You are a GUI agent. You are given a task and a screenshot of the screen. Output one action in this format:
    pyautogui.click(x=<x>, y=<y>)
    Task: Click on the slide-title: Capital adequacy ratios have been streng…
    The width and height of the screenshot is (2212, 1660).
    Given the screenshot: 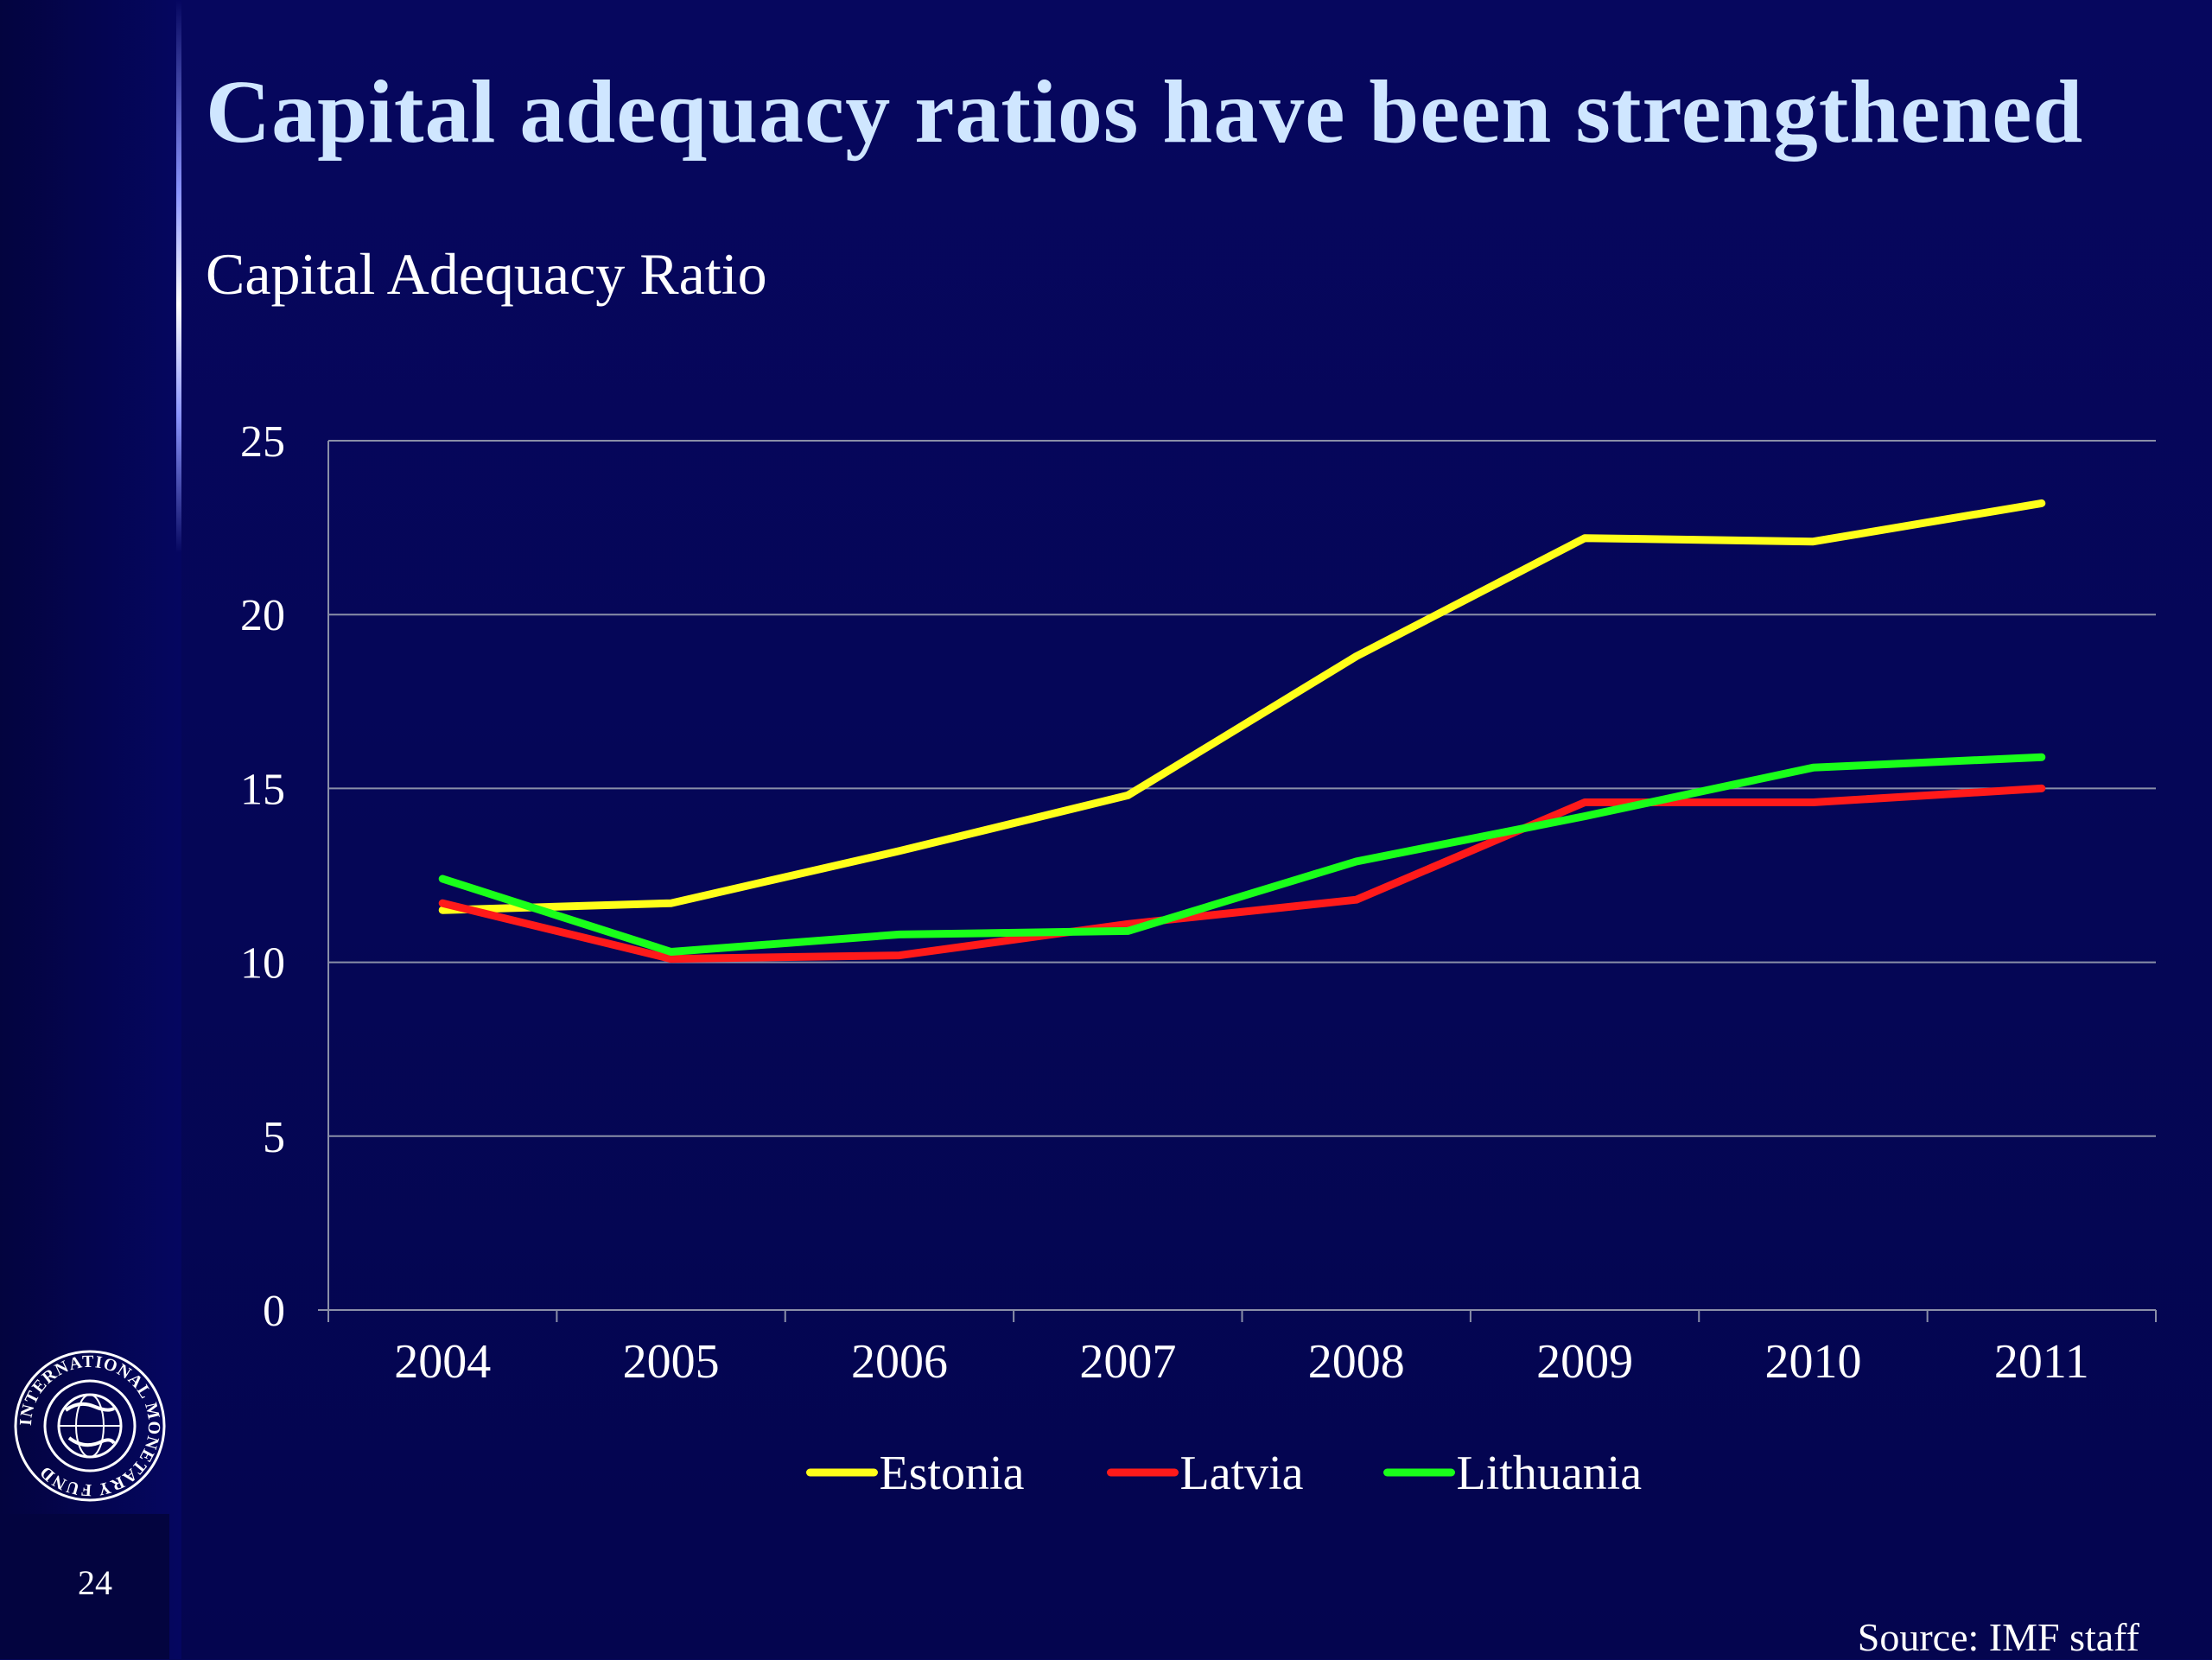 What is the action you would take?
    pyautogui.click(x=1145, y=112)
    